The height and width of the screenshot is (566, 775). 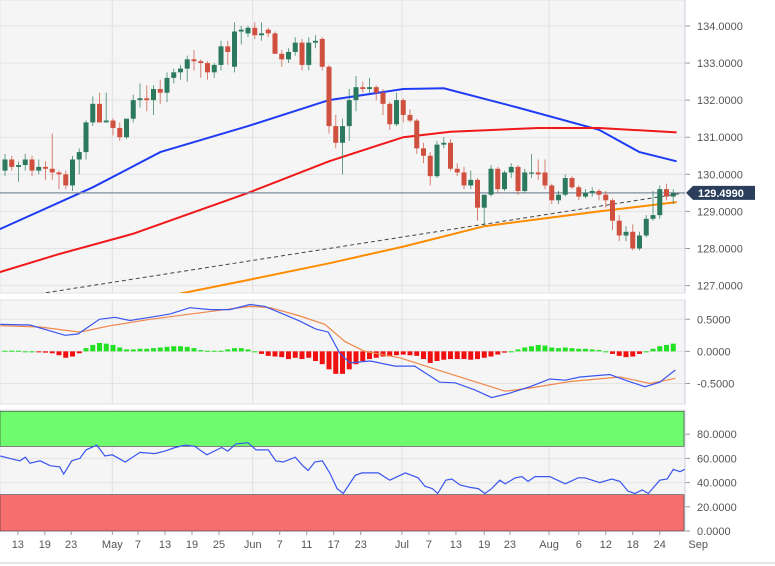 What do you see at coordinates (714, 320) in the screenshot?
I see `y-tick-label: 0.5000` at bounding box center [714, 320].